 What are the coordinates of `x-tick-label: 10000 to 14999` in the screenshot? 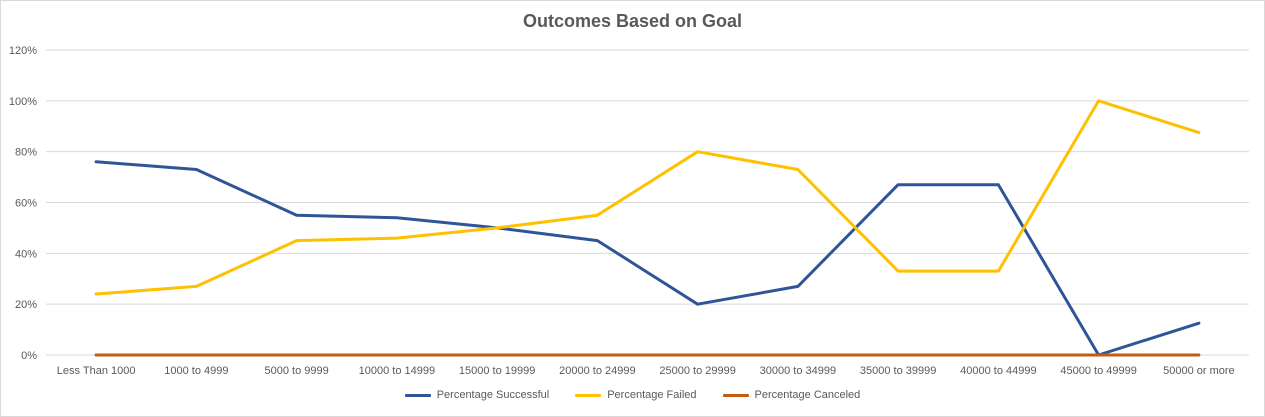 It's located at (397, 371).